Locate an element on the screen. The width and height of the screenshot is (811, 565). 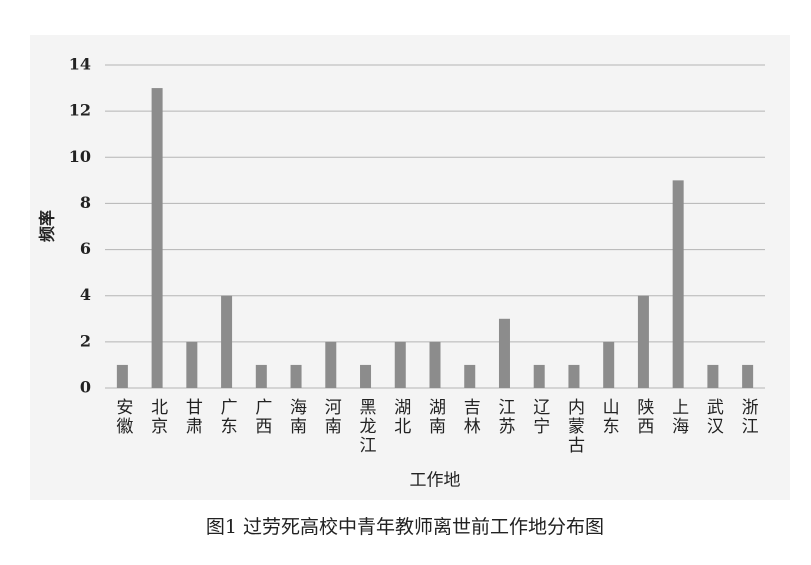
x-tick-label: 湖南 is located at coordinates (435, 417).